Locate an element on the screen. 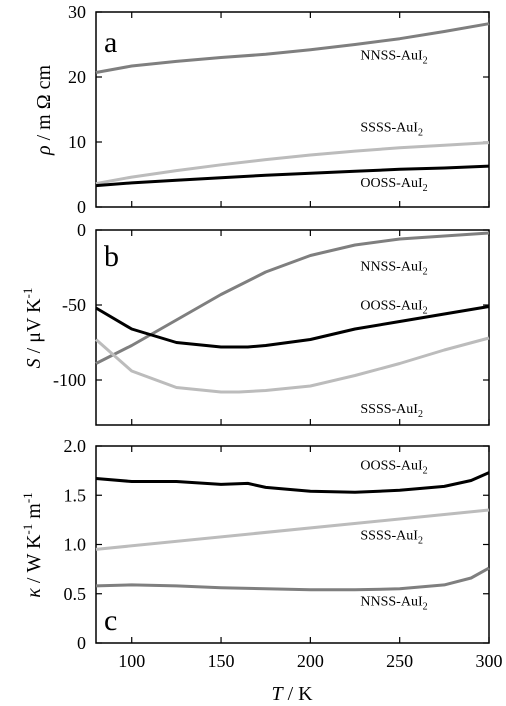  panel-c-label-ssss-aui2: SSSS-AuI2 is located at coordinates (391, 538).